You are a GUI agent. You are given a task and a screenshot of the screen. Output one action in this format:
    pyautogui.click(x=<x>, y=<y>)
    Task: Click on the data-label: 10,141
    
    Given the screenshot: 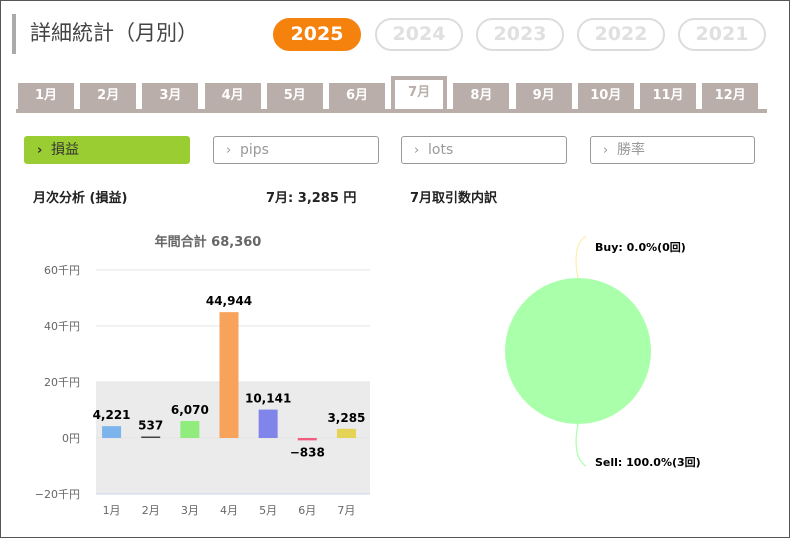 What is the action you would take?
    pyautogui.click(x=268, y=399)
    